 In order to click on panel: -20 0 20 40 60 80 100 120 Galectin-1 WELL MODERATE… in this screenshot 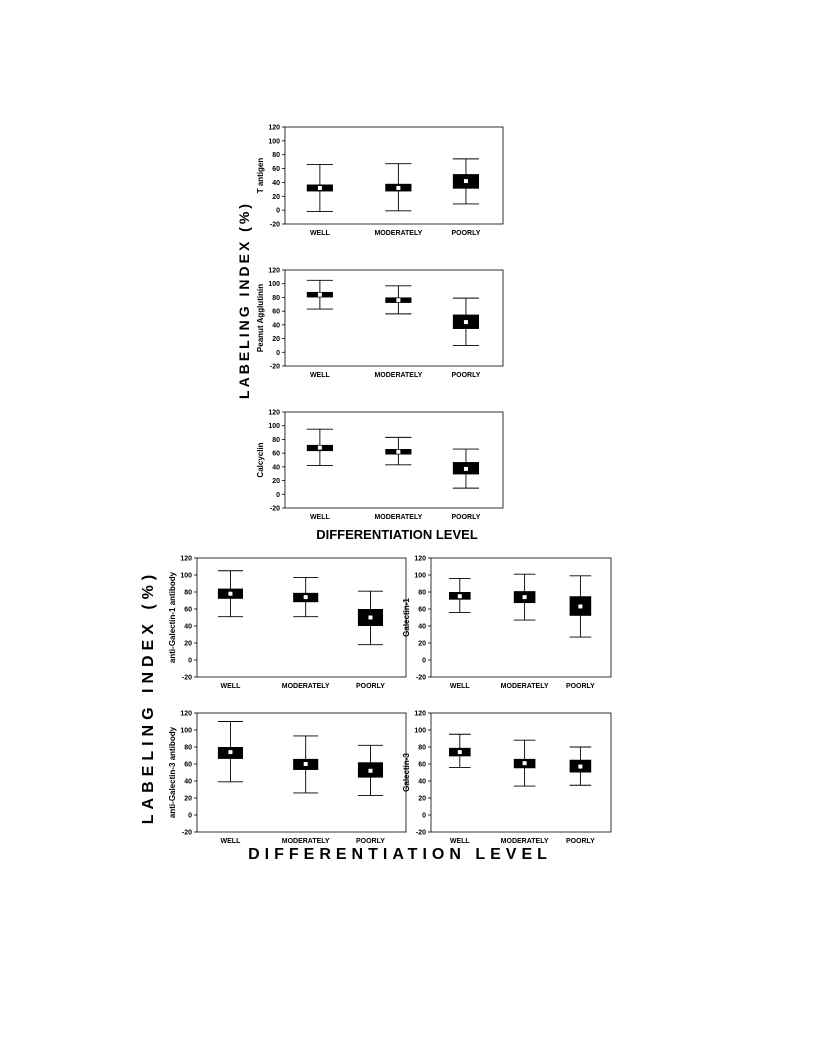, I will do `click(507, 623)`.